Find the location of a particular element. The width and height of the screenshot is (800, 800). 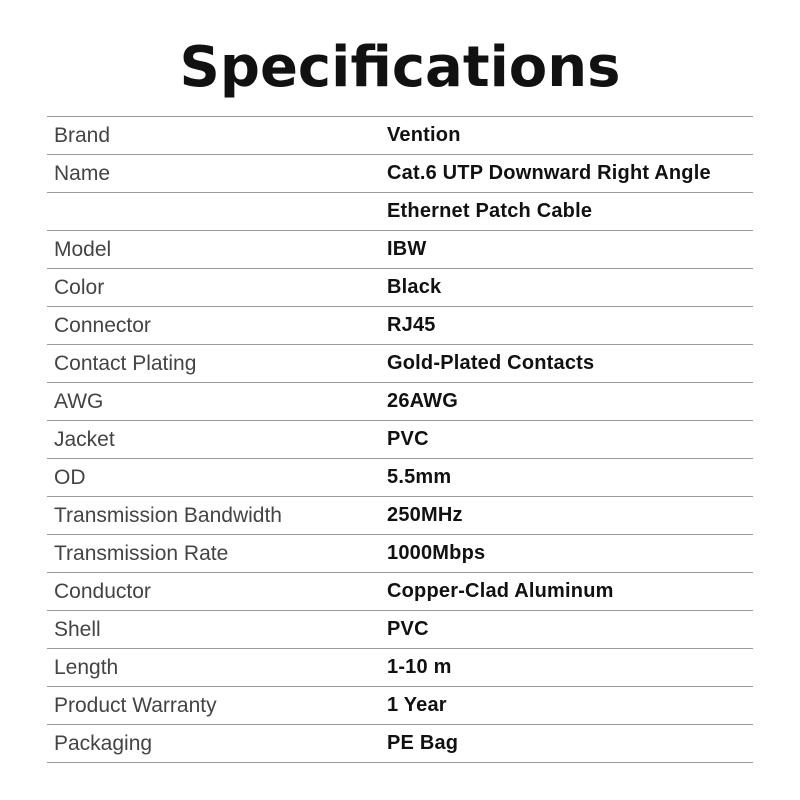

spec-value: RJ45 is located at coordinates (411, 325).